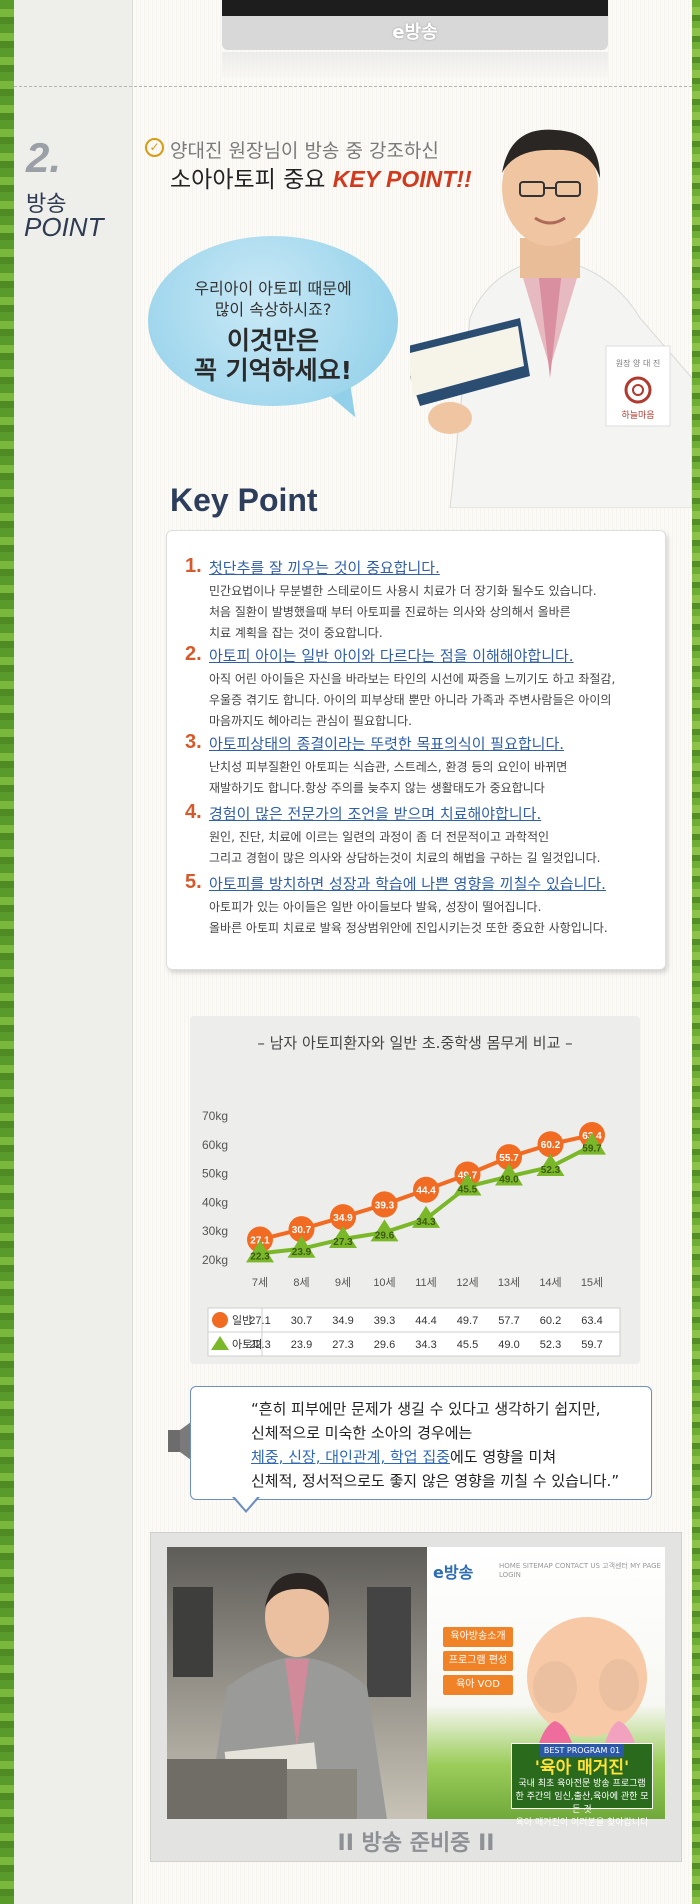 Image resolution: width=700 pixels, height=1904 pixels. Describe the element at coordinates (342, 1321) in the screenshot. I see `table-cell: 34.9` at that location.